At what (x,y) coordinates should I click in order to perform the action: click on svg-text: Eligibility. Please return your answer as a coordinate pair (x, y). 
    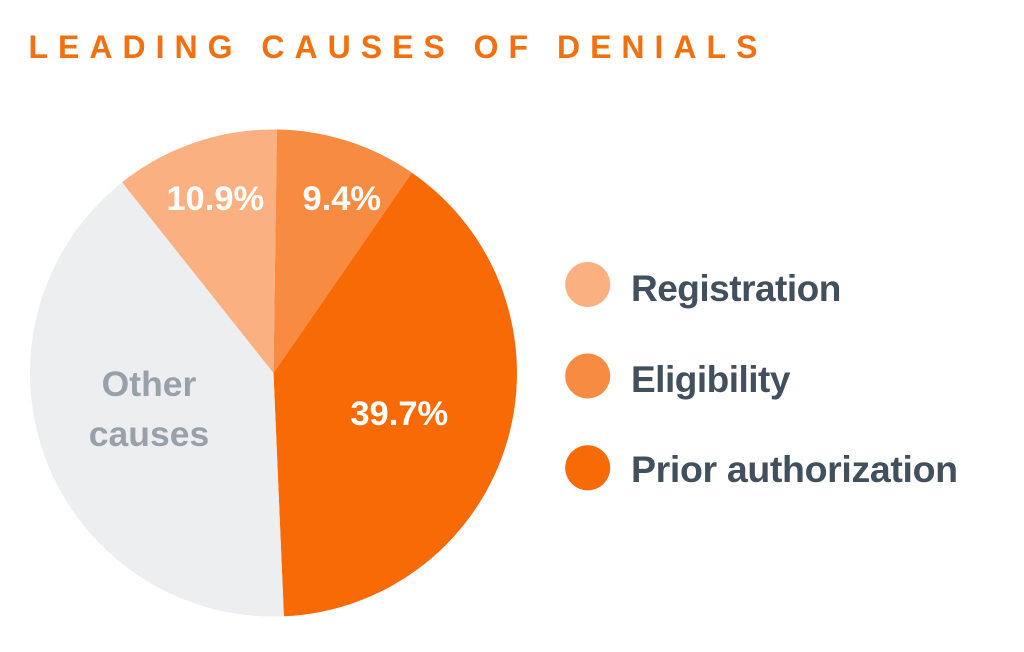
    Looking at the image, I should click on (711, 379).